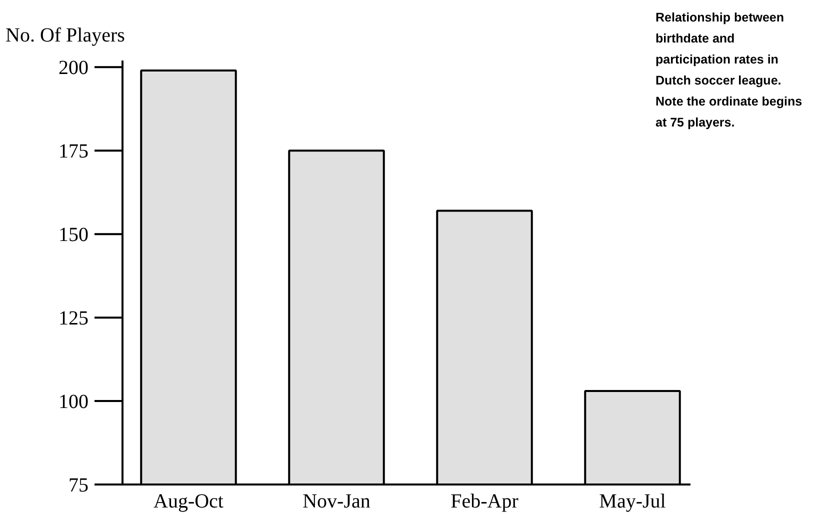 This screenshot has height=522, width=829. What do you see at coordinates (73, 235) in the screenshot?
I see `y-tick-label: 150` at bounding box center [73, 235].